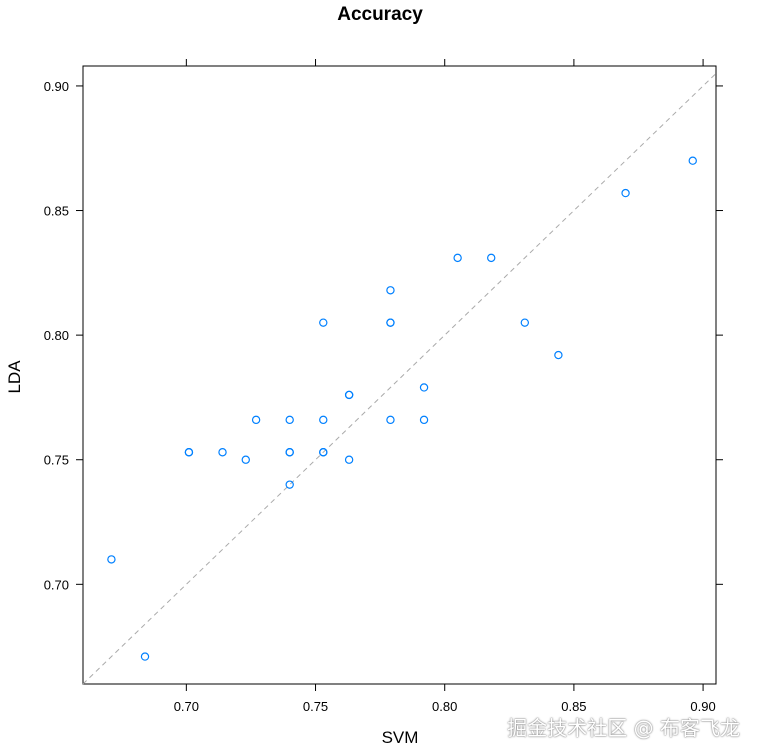 The height and width of the screenshot is (755, 760). Describe the element at coordinates (56, 460) in the screenshot. I see `y-tick-label: 0.75` at that location.